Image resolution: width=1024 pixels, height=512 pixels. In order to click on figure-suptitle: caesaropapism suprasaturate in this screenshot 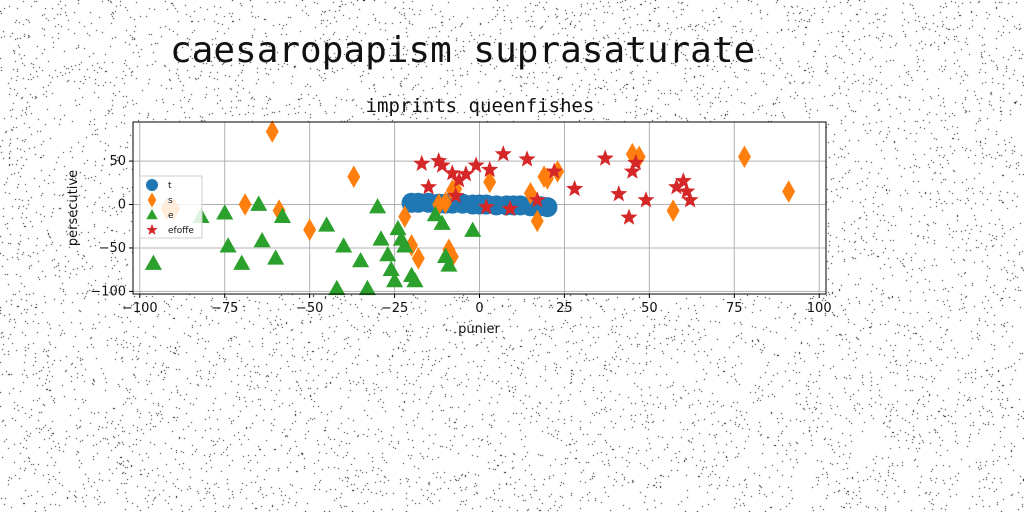, I will do `click(463, 50)`.